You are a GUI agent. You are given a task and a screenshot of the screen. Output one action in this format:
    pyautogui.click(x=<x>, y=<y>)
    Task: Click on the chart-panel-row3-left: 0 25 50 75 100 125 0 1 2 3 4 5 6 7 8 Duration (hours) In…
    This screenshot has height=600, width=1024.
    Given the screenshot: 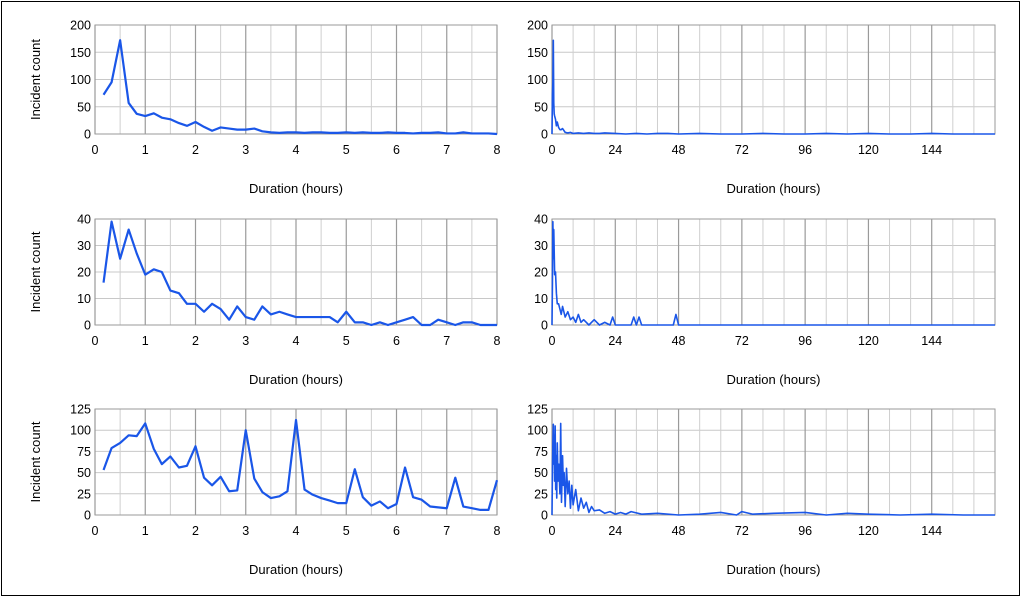 What is the action you would take?
    pyautogui.click(x=264, y=490)
    